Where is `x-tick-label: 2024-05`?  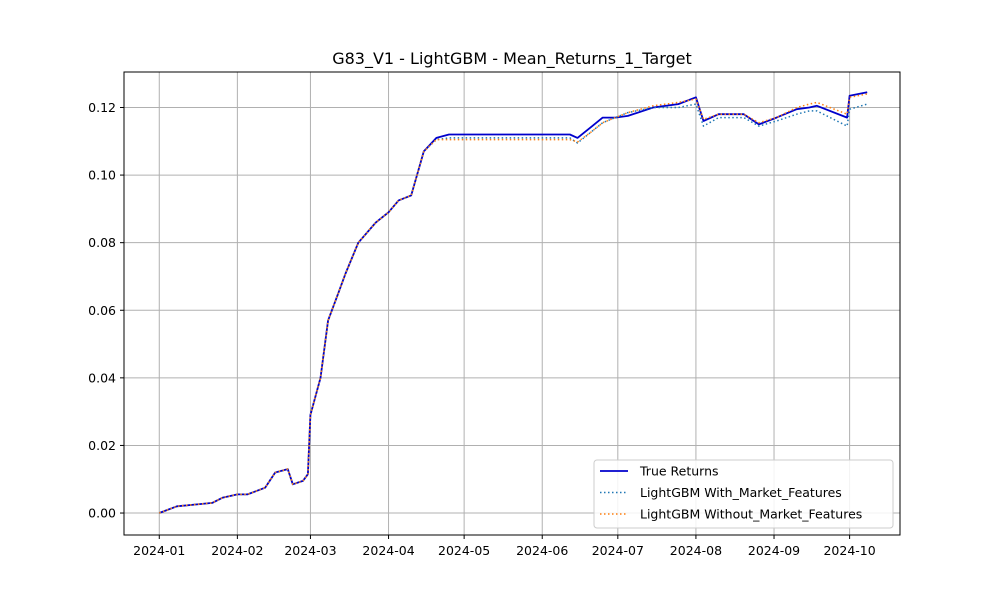
x-tick-label: 2024-05 is located at coordinates (464, 550).